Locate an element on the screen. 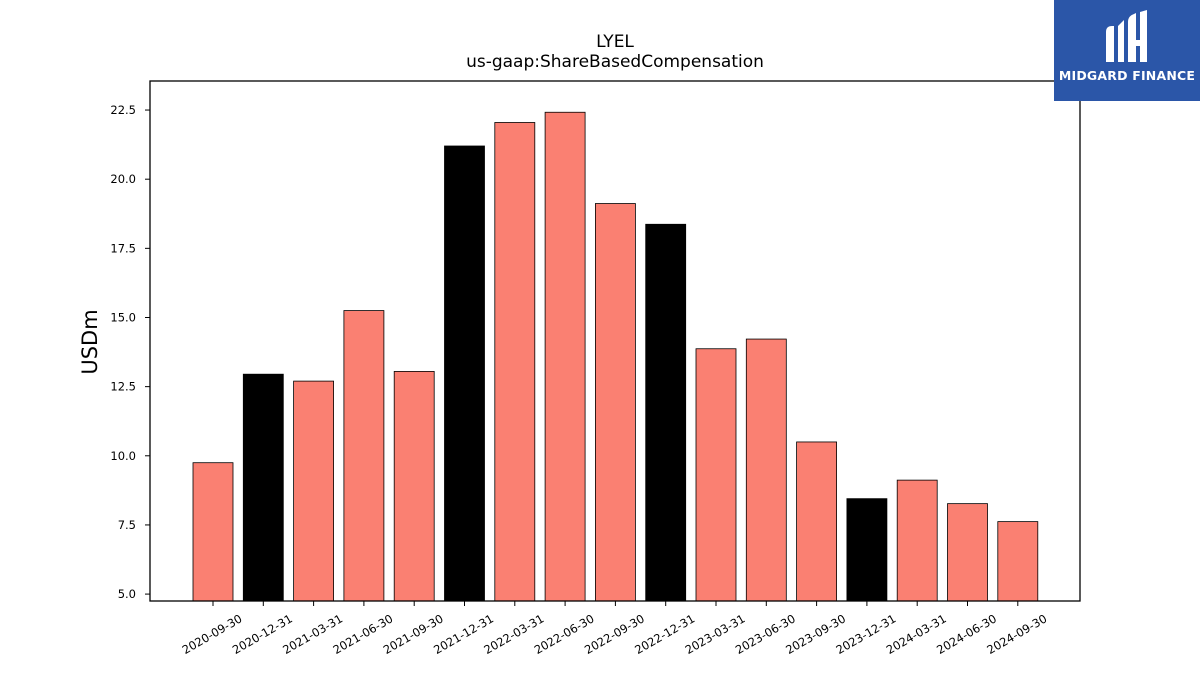 The height and width of the screenshot is (675, 1200). y-tick-label: 12.5 is located at coordinates (123, 387).